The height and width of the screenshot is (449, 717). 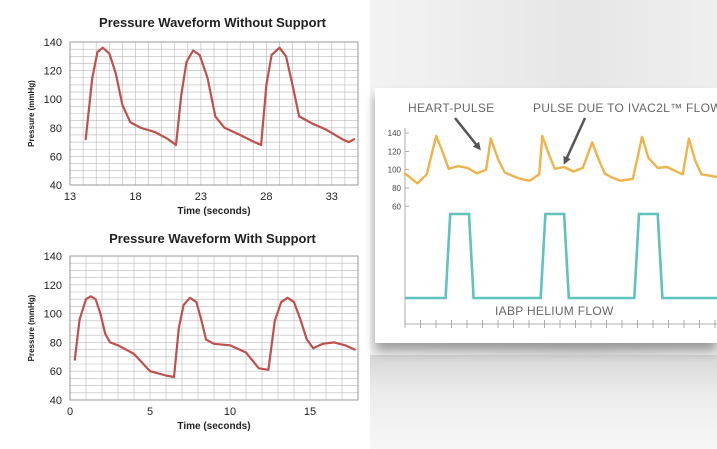 I want to click on chart2-ytick-label: 140, so click(x=53, y=257).